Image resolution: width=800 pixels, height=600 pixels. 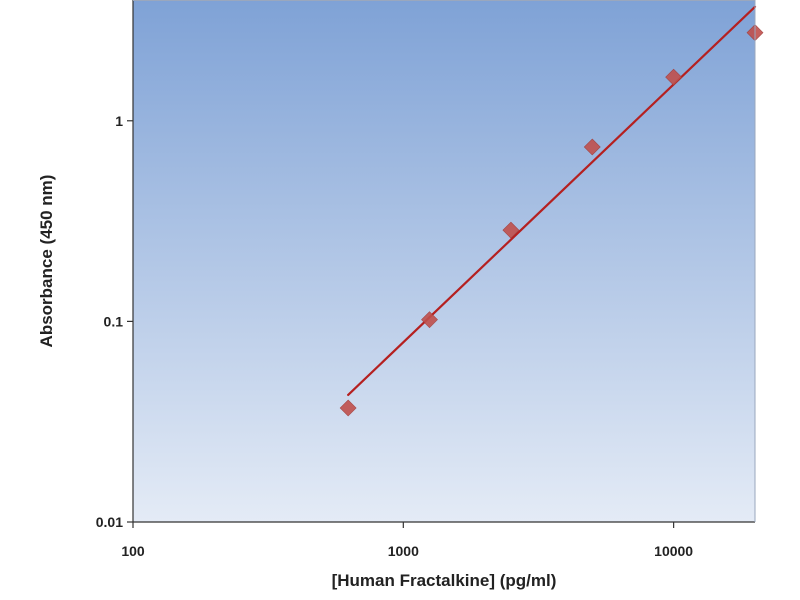 What do you see at coordinates (114, 321) in the screenshot?
I see `y-tick-label: 0.1` at bounding box center [114, 321].